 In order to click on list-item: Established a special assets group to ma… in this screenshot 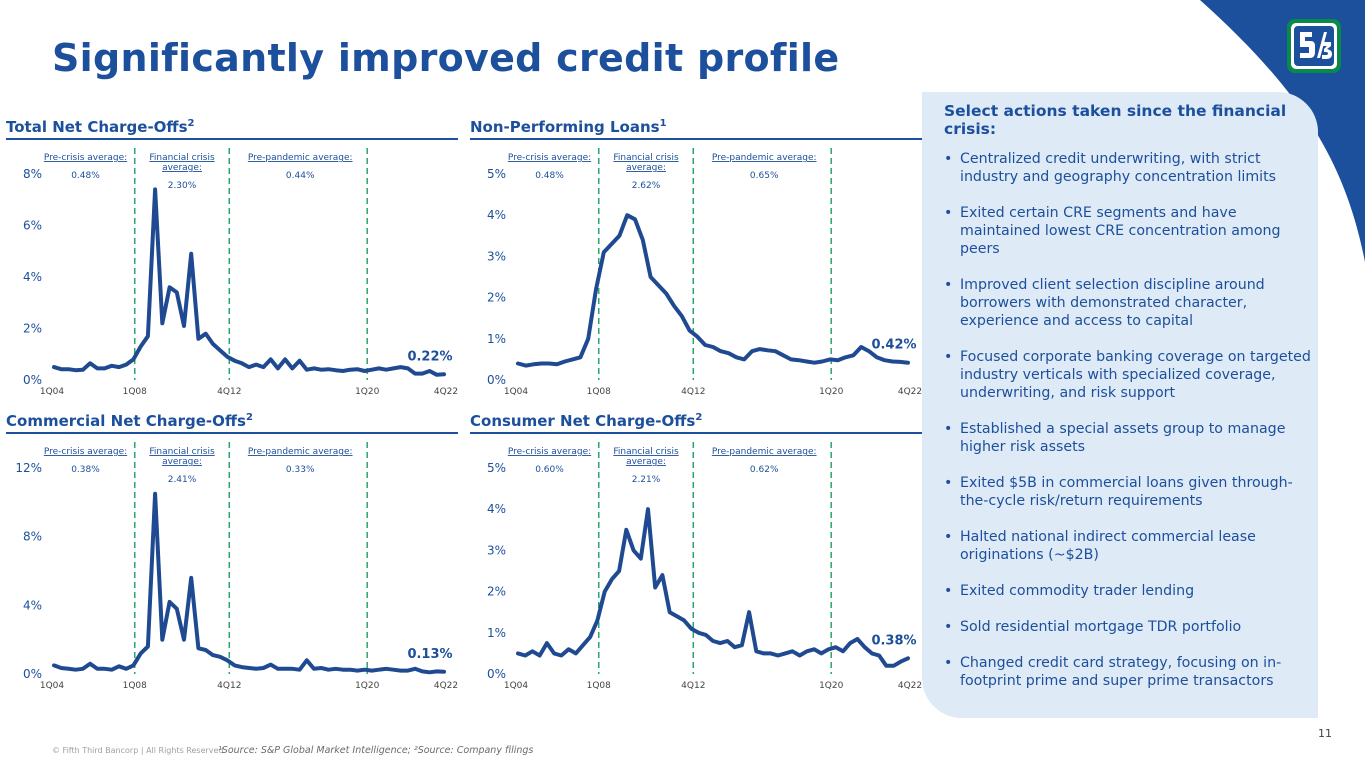, I will do `click(1129, 438)`.